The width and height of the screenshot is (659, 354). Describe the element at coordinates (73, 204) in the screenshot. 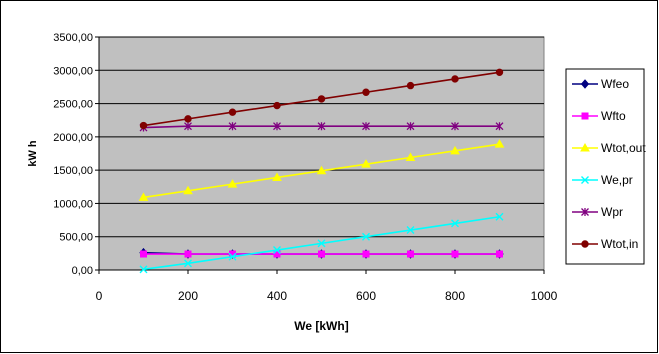

I see `y-tick-label: 1000,00` at that location.